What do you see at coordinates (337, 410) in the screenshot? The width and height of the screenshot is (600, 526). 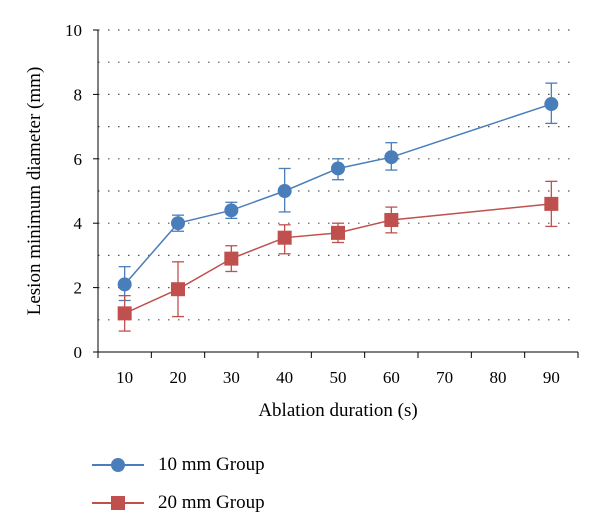 I see `x-axis-title: Ablation duration (s)` at bounding box center [337, 410].